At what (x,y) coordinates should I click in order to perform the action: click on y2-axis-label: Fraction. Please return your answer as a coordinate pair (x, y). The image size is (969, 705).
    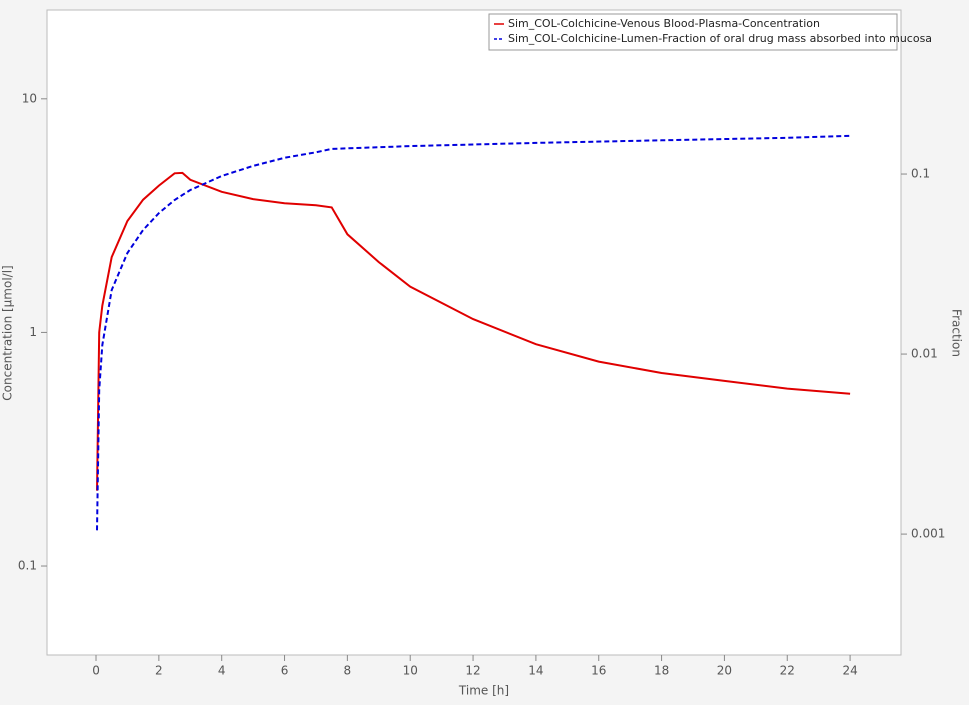
    Looking at the image, I should click on (957, 333).